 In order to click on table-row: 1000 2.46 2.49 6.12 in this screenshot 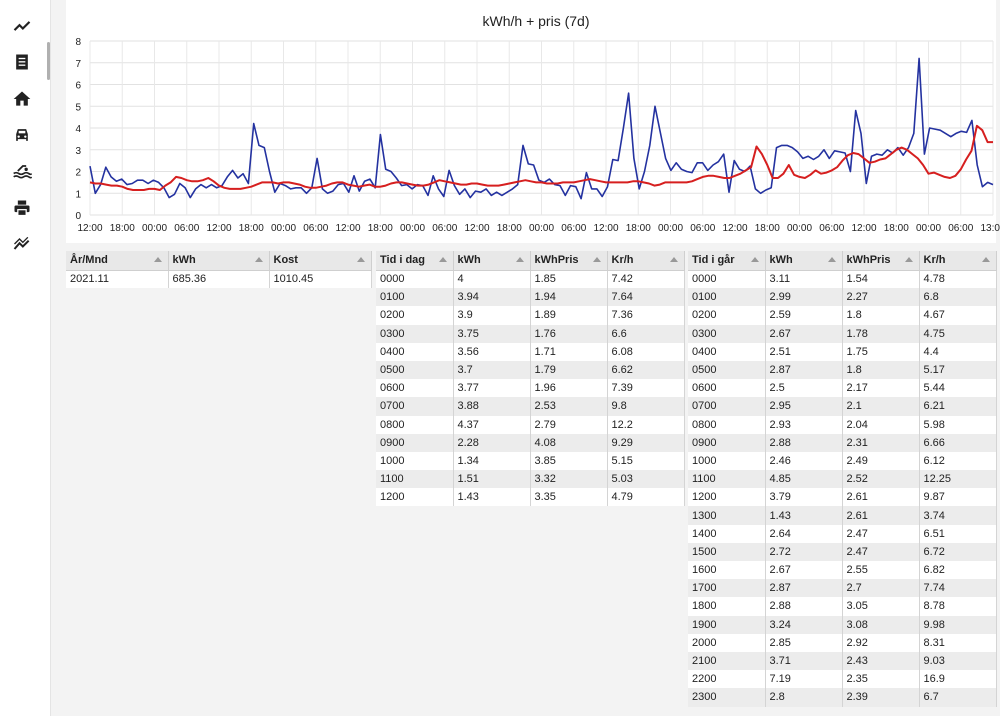, I will do `click(842, 461)`.